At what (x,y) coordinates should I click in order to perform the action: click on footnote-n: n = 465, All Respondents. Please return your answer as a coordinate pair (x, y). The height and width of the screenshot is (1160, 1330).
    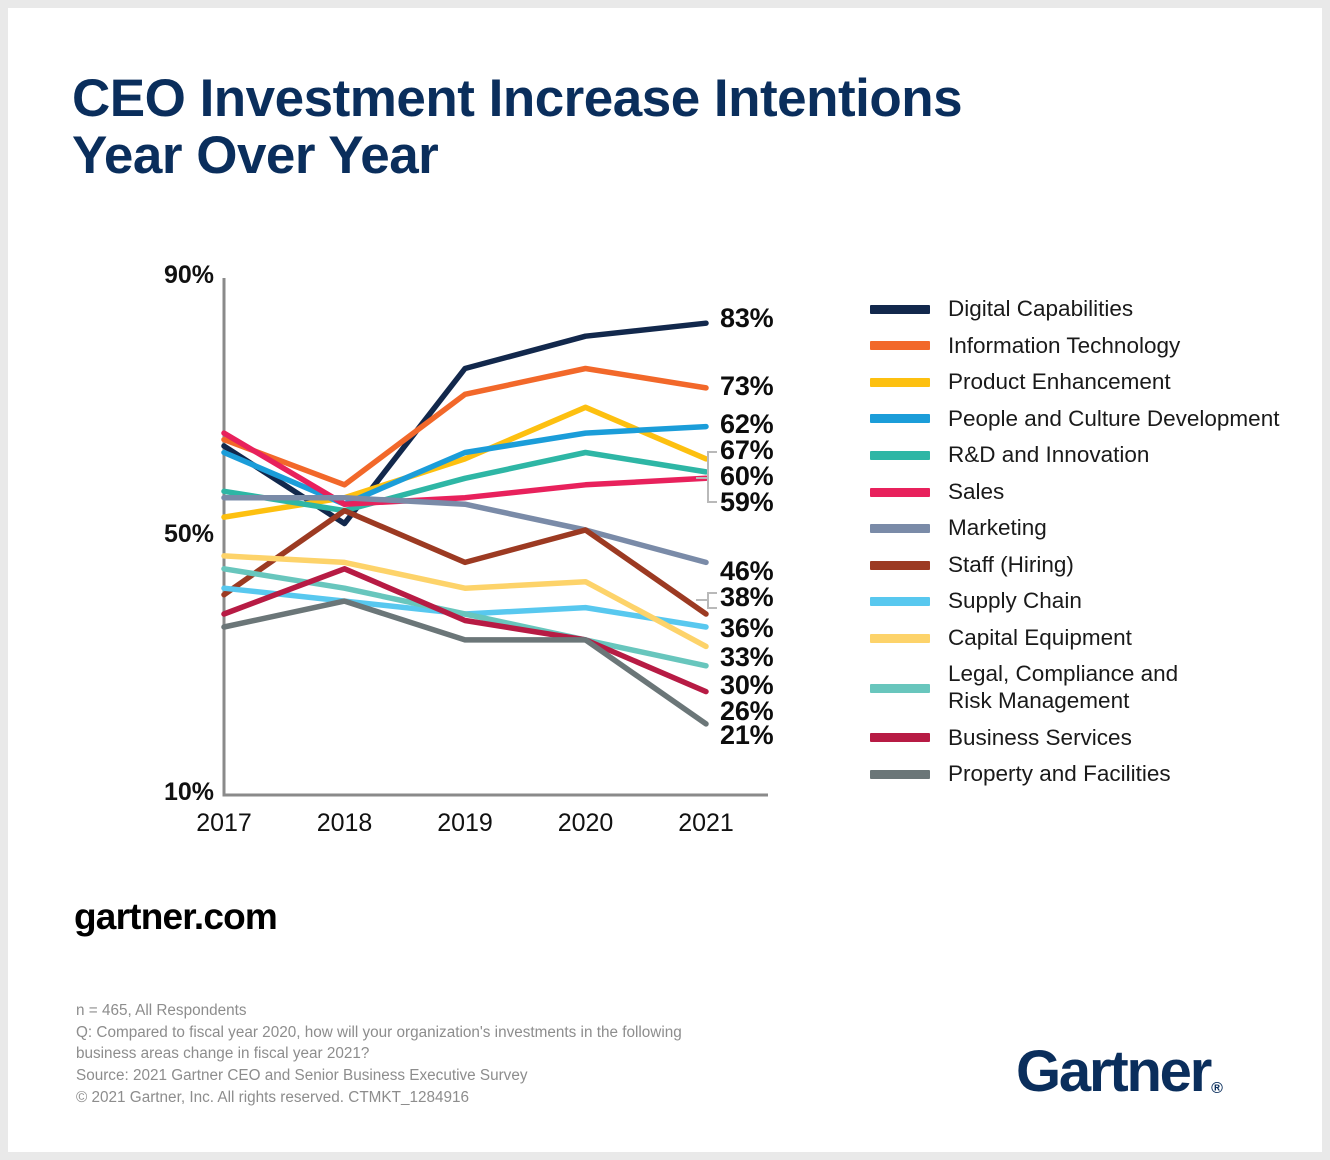
    Looking at the image, I should click on (161, 1010).